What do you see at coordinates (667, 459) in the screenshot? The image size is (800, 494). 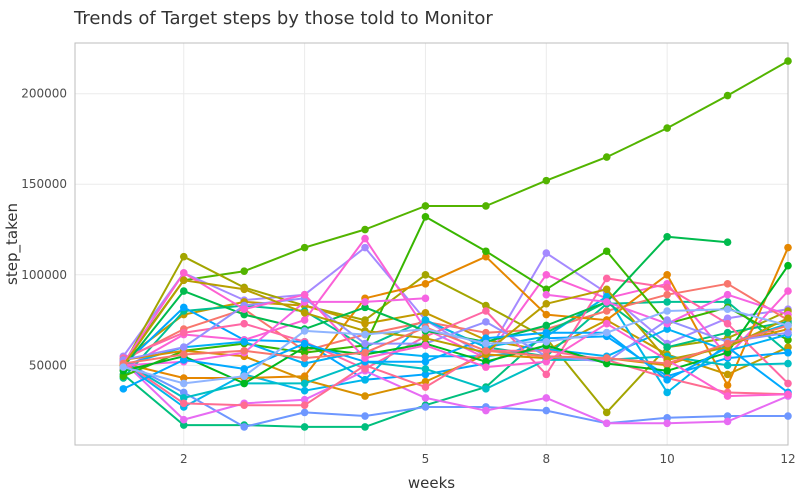 I see `x-tick-label: 10` at bounding box center [667, 459].